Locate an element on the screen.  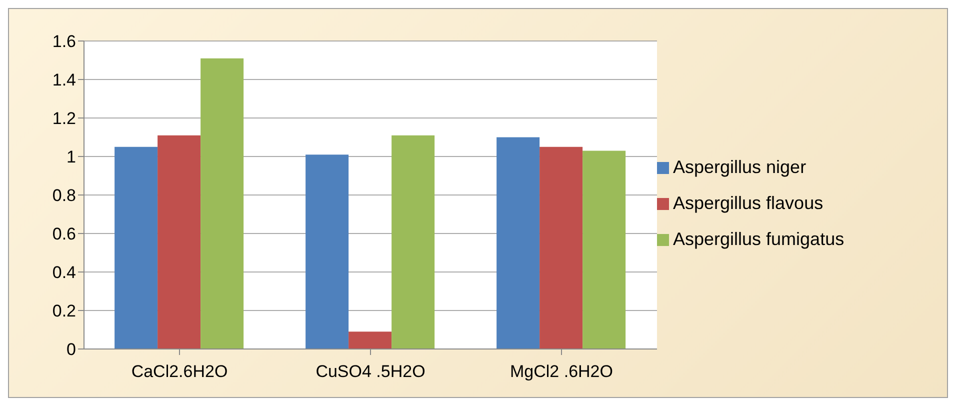
legend-label: Aspergillus niger is located at coordinates (739, 167).